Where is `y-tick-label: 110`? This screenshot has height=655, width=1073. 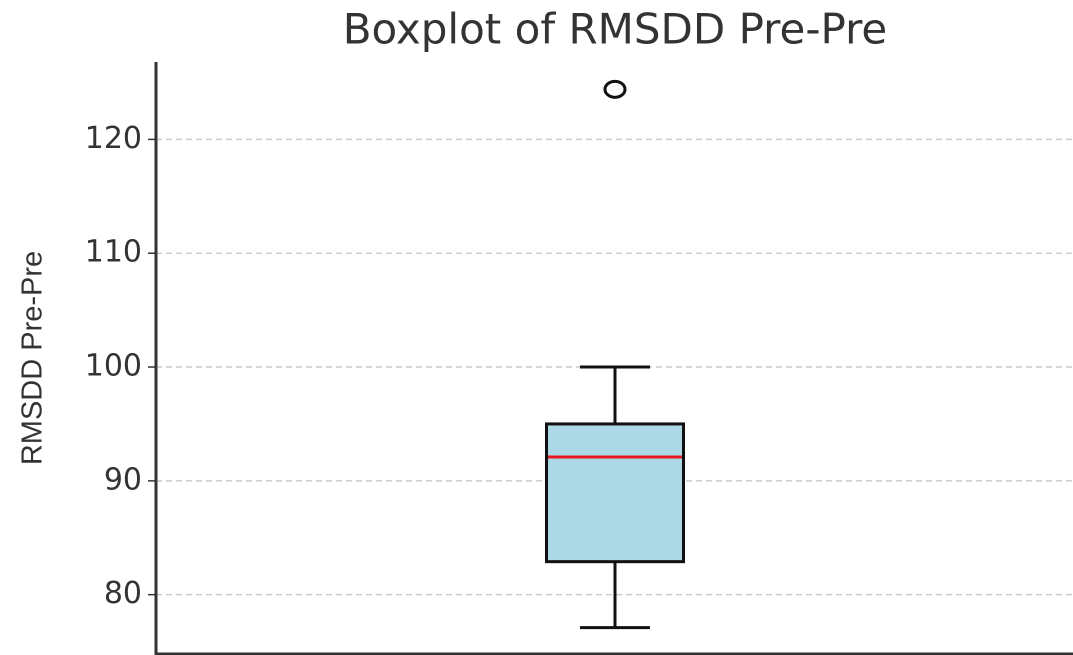
y-tick-label: 110 is located at coordinates (113, 252).